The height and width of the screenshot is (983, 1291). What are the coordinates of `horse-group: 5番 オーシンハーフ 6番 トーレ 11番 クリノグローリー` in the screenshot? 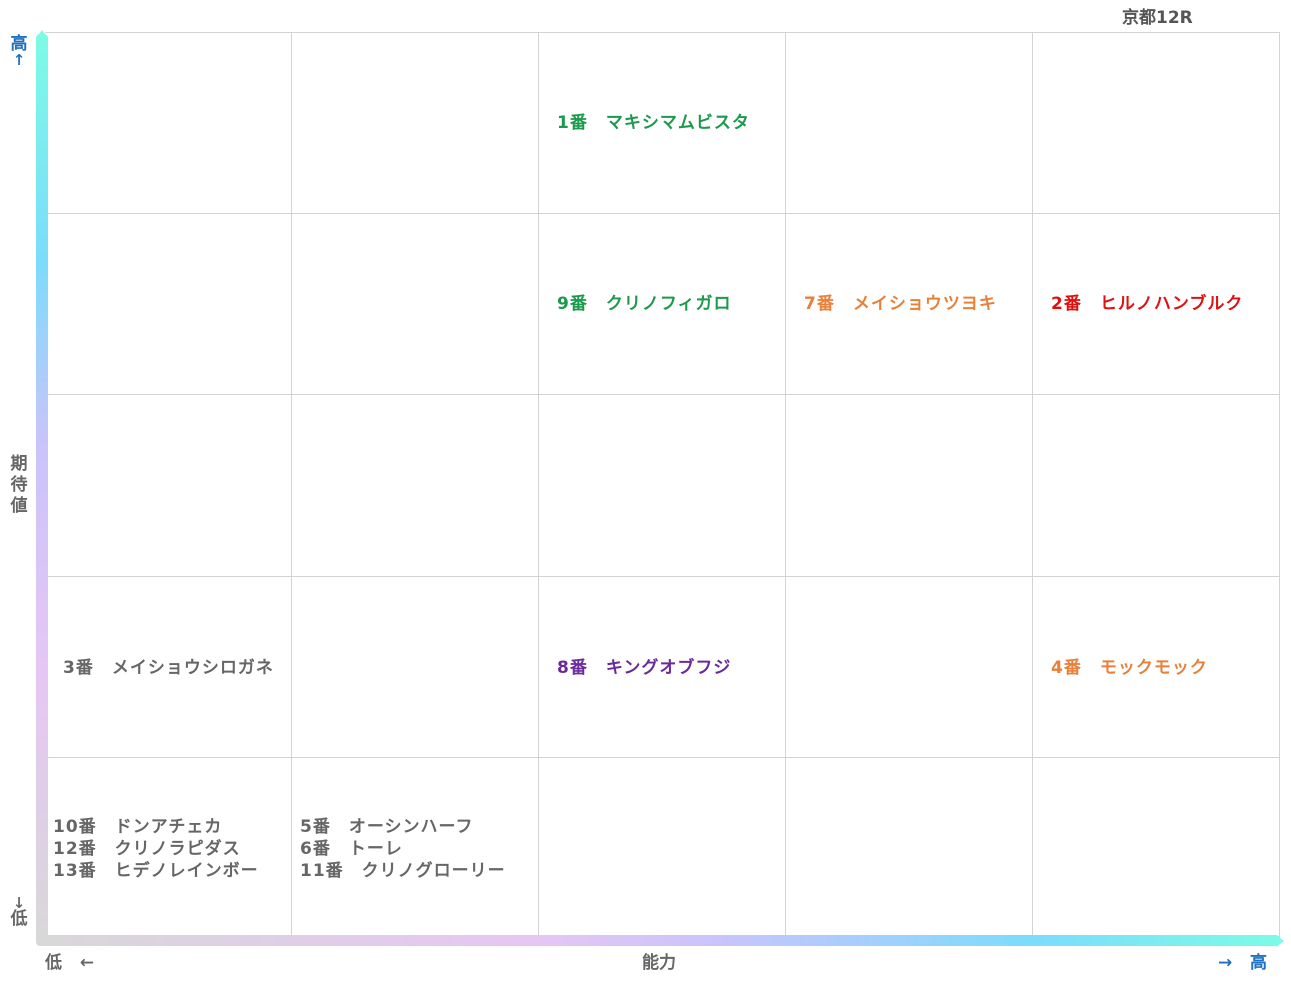 It's located at (403, 849).